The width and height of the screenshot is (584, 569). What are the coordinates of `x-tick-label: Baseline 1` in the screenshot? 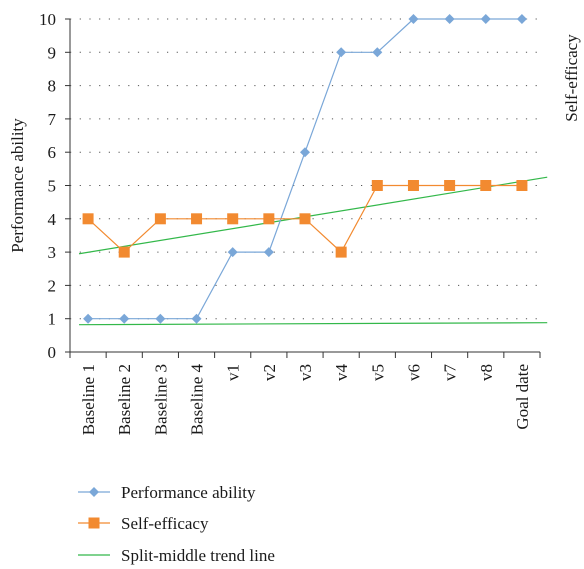 It's located at (88, 399).